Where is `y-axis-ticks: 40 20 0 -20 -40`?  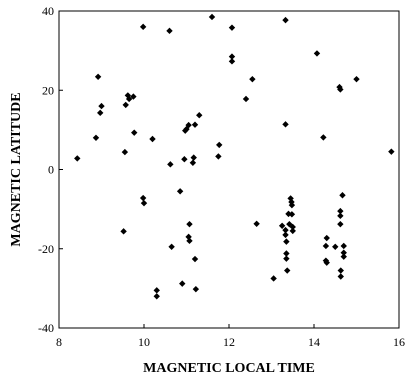
y-axis-ticks: 40 20 0 -20 -40 is located at coordinates (50, 169).